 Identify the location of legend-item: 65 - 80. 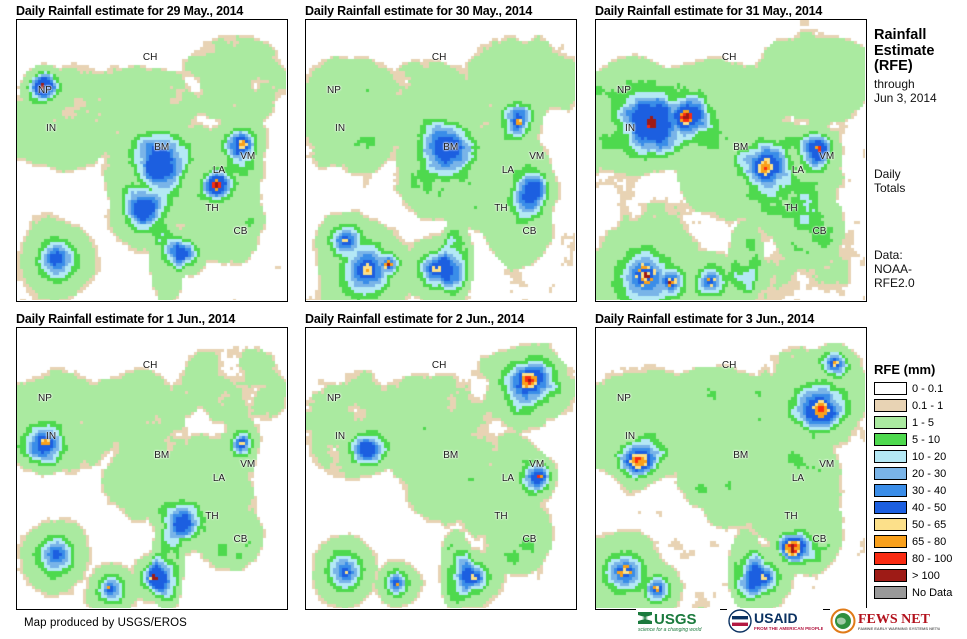
(920, 541).